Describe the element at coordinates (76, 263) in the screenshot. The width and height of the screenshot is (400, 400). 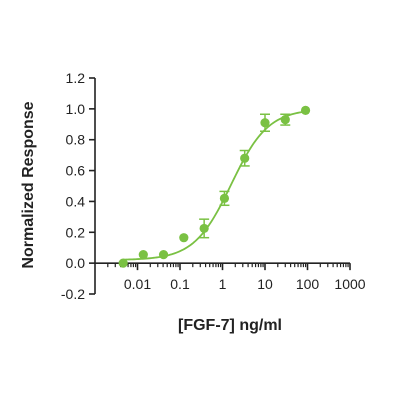
I see `y-tick-label: 0.0` at that location.